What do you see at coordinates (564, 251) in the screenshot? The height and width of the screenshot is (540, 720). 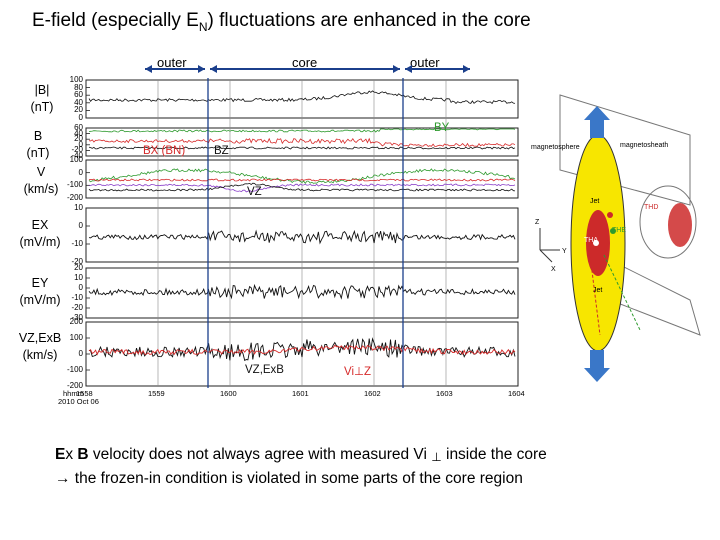 I see `axis-label-y: Y` at bounding box center [564, 251].